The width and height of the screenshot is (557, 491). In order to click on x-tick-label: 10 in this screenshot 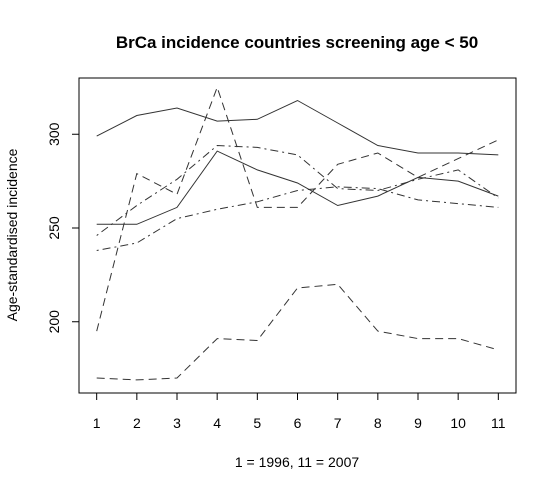, I will do `click(458, 423)`.